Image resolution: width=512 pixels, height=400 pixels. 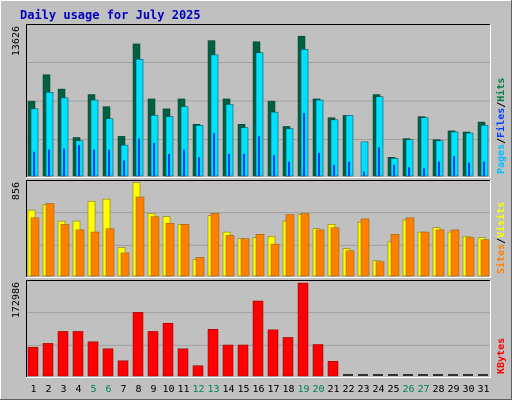 I want to click on x-tick-label: 26, so click(x=408, y=389).